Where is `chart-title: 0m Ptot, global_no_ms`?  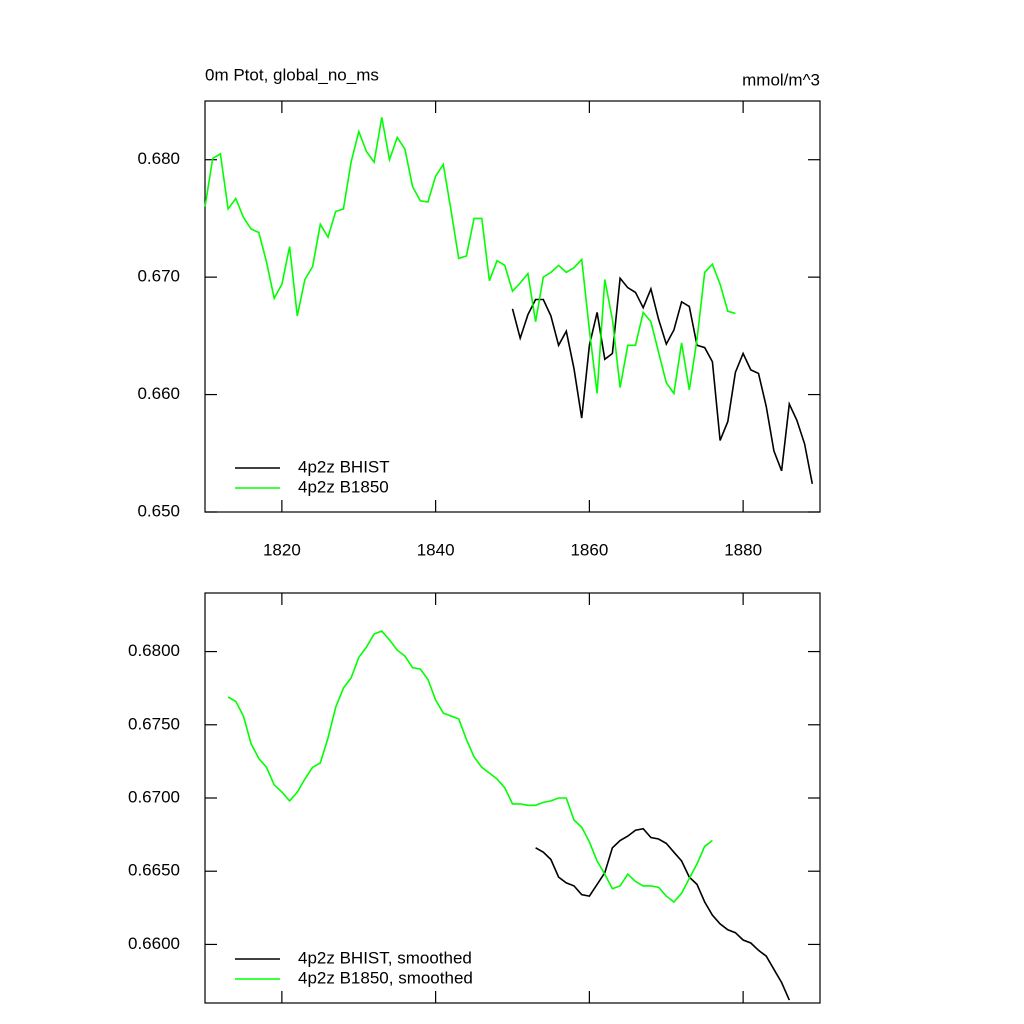 chart-title: 0m Ptot, global_no_ms is located at coordinates (292, 74).